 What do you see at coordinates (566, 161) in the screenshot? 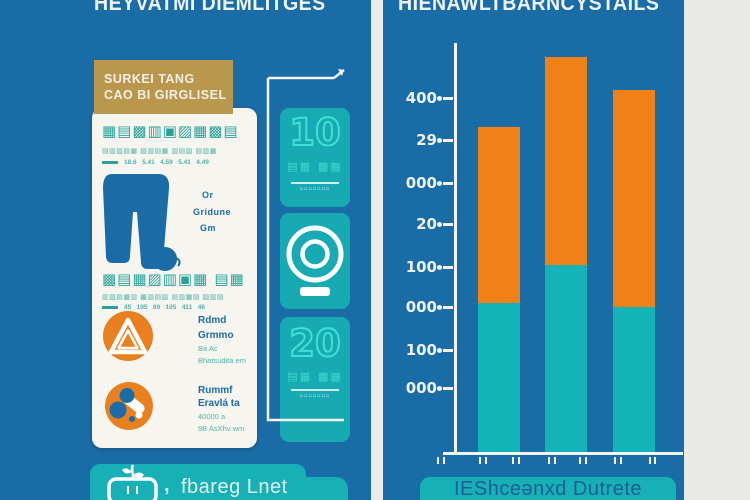
I see `bar-bar2-upper-segment` at bounding box center [566, 161].